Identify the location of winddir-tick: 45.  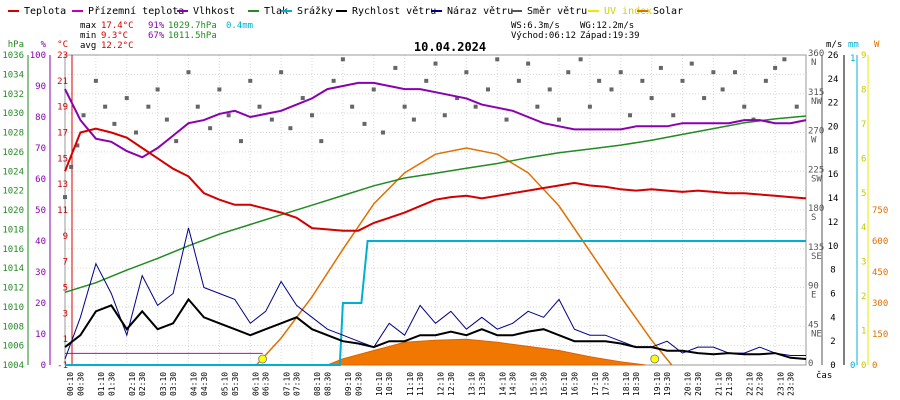
(813, 325).